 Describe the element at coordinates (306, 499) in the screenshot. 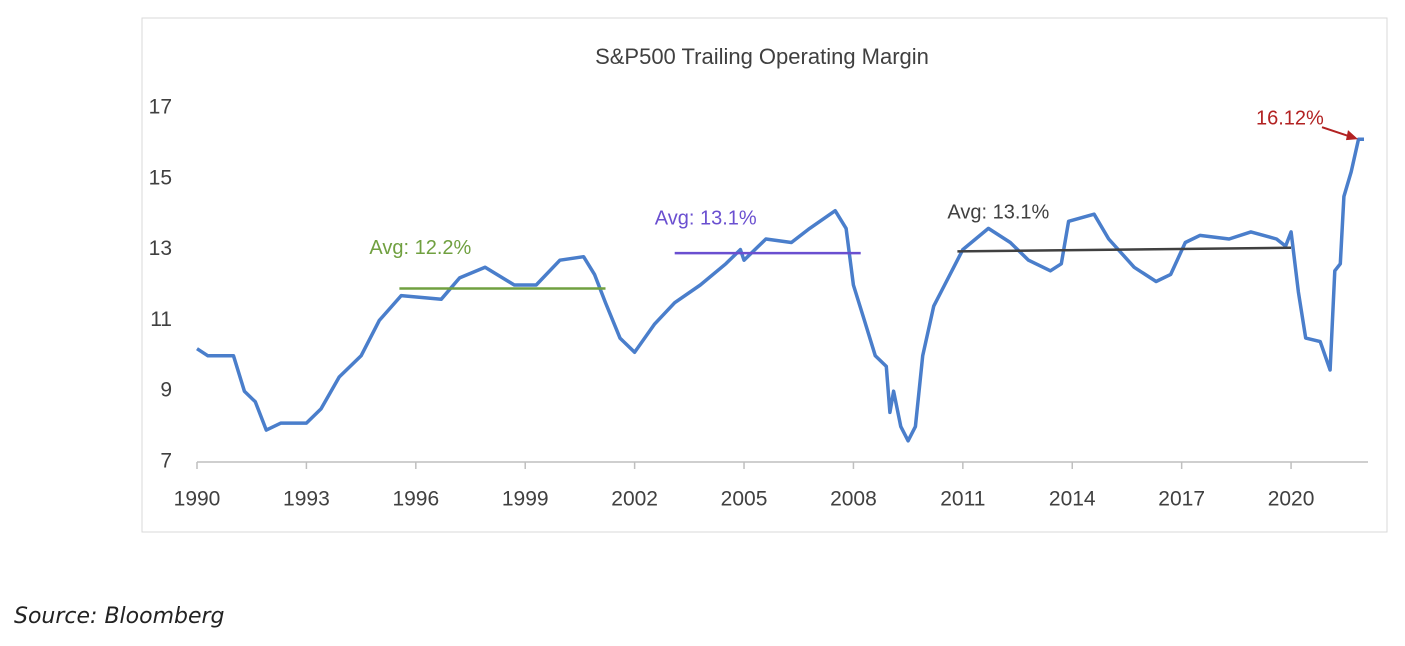

I see `x-tick-label: 1993` at that location.